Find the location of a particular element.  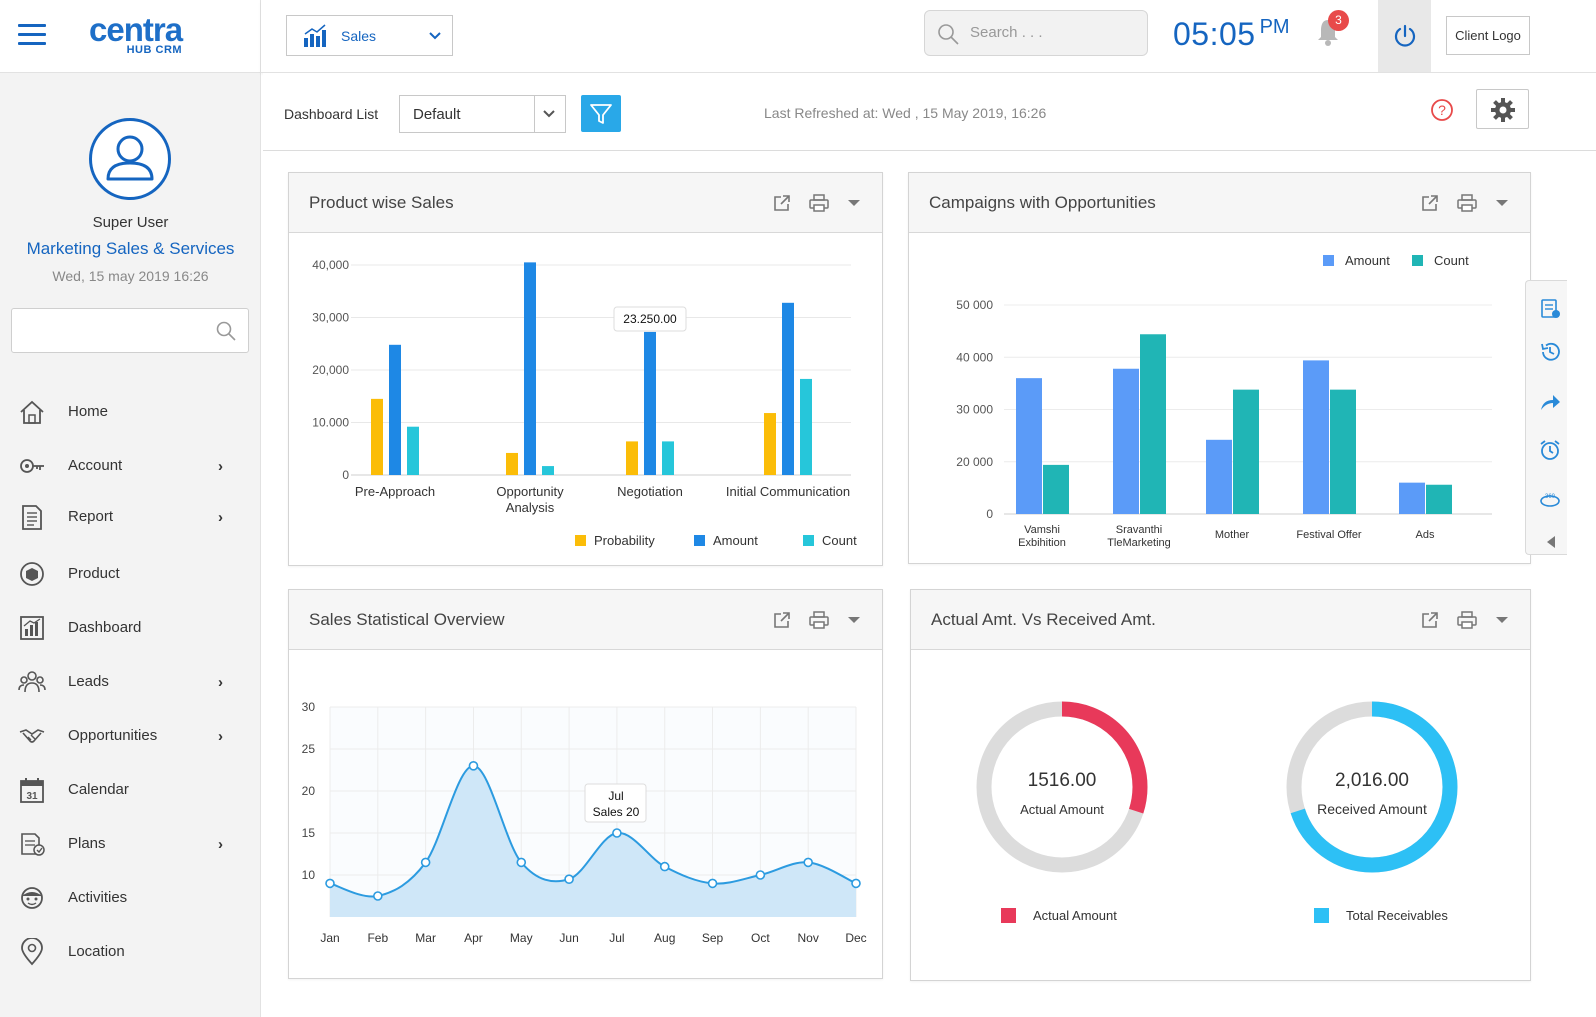

avatar is located at coordinates (130, 159).